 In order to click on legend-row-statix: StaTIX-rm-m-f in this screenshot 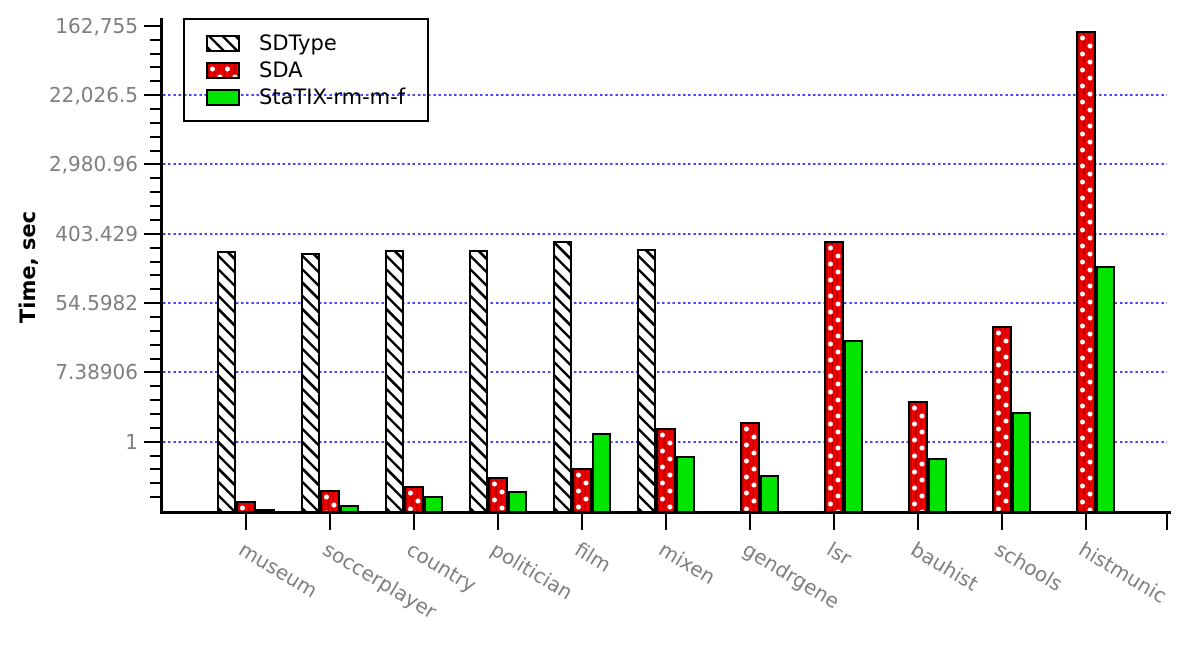, I will do `click(306, 97)`.